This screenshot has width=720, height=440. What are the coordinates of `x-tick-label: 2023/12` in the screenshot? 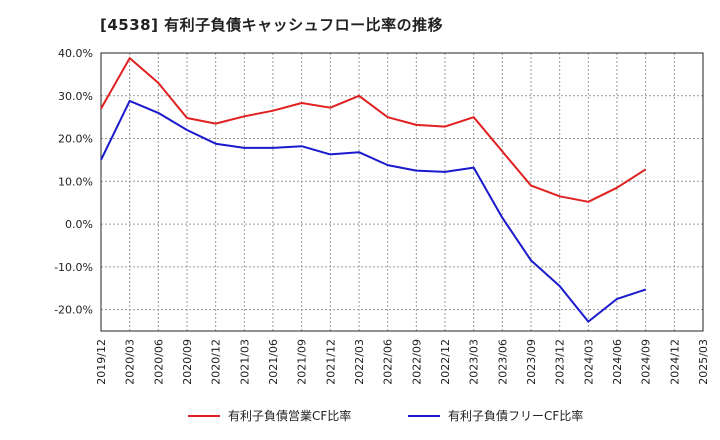 It's located at (560, 362).